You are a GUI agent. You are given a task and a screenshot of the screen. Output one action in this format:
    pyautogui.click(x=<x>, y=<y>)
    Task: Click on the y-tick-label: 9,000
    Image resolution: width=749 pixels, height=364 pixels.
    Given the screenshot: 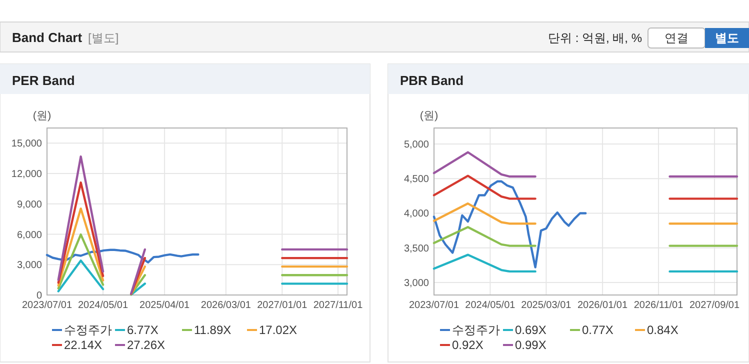 What is the action you would take?
    pyautogui.click(x=29, y=204)
    